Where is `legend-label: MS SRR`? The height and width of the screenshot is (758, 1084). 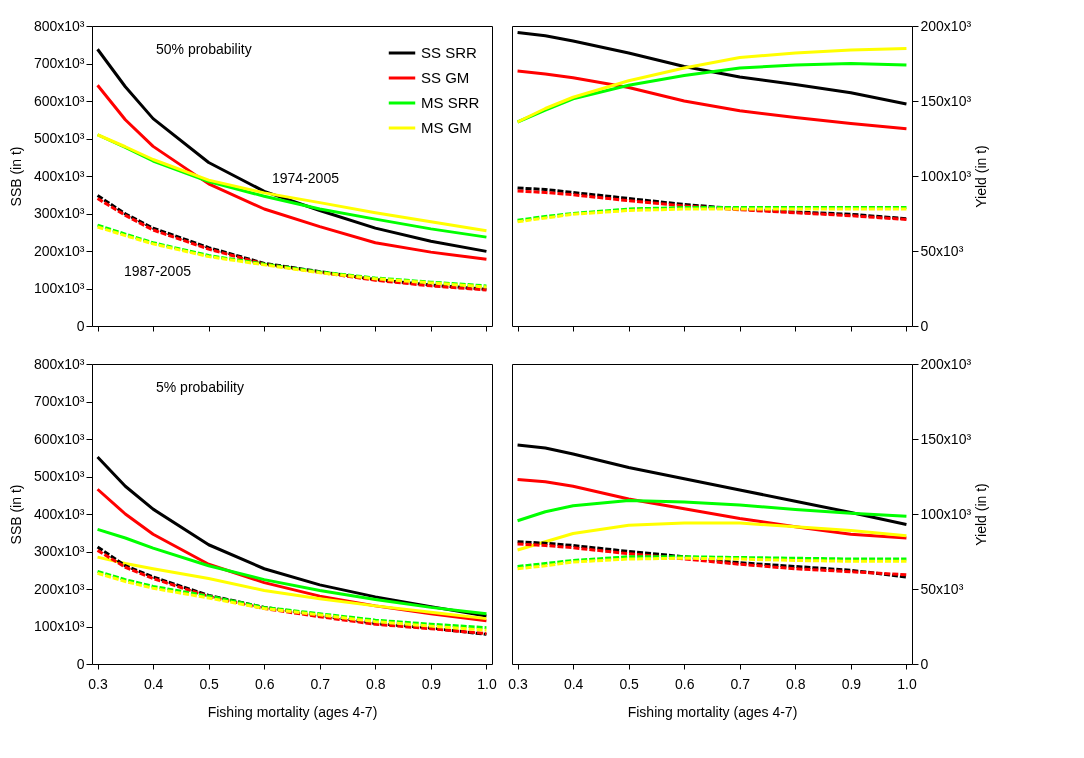
legend-label: MS SRR is located at coordinates (450, 102).